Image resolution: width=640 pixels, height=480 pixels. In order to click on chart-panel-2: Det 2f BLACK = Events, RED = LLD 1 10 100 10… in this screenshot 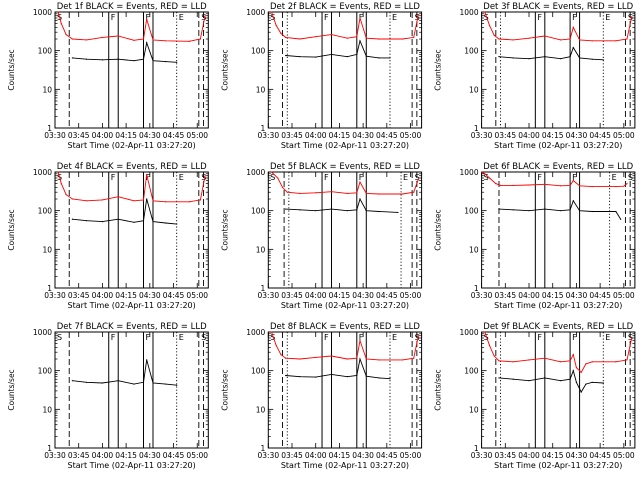, I will do `click(321, 76)`.